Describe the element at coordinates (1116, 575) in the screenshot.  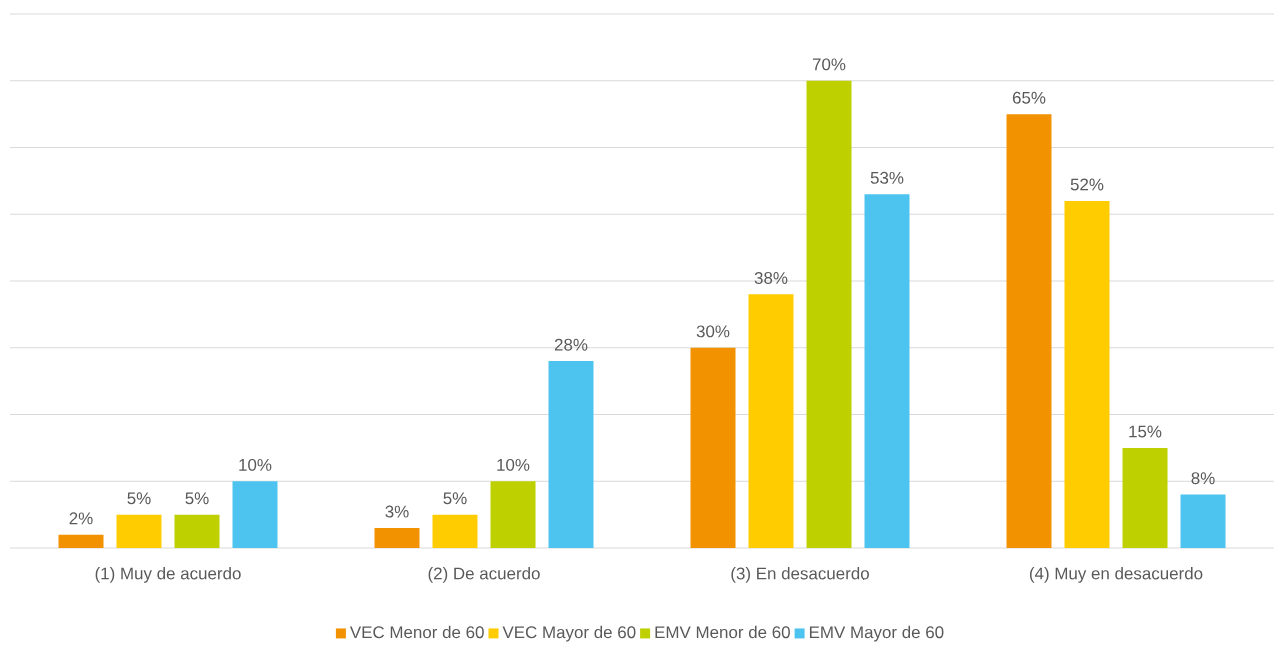
I see `x-tick-label: (4) Muy en desacuerdo` at that location.